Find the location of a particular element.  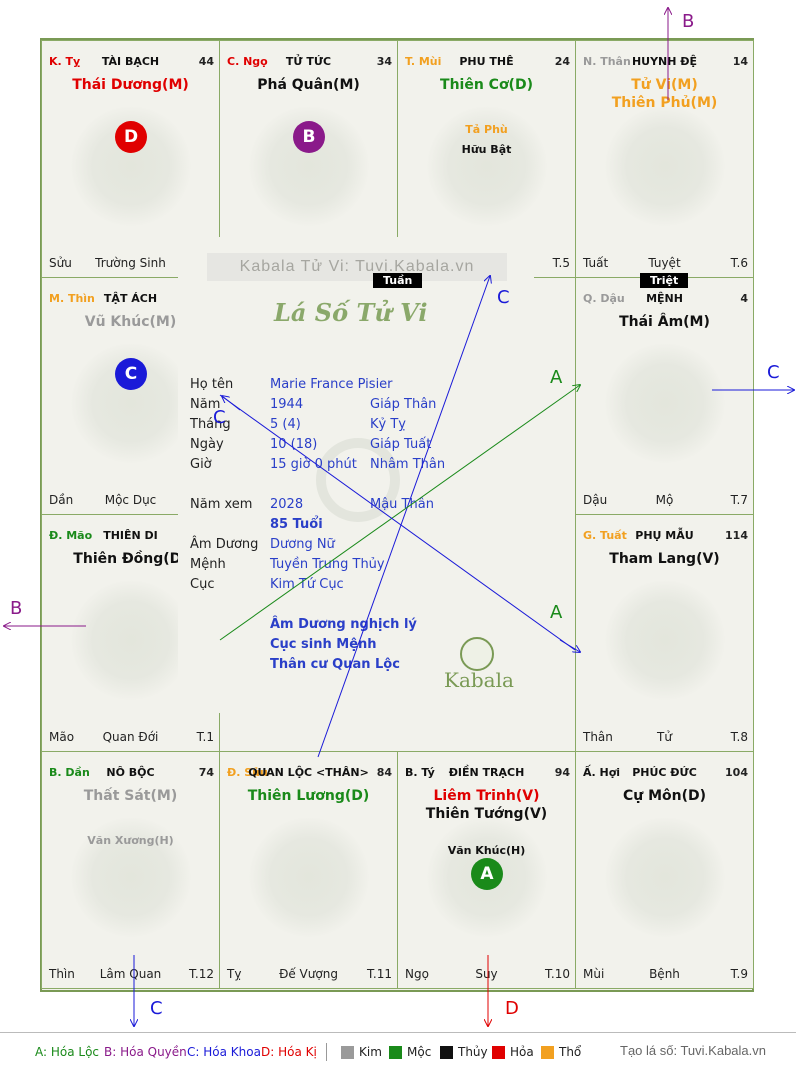

palace-bottom-branch: Thân is located at coordinates (598, 737).